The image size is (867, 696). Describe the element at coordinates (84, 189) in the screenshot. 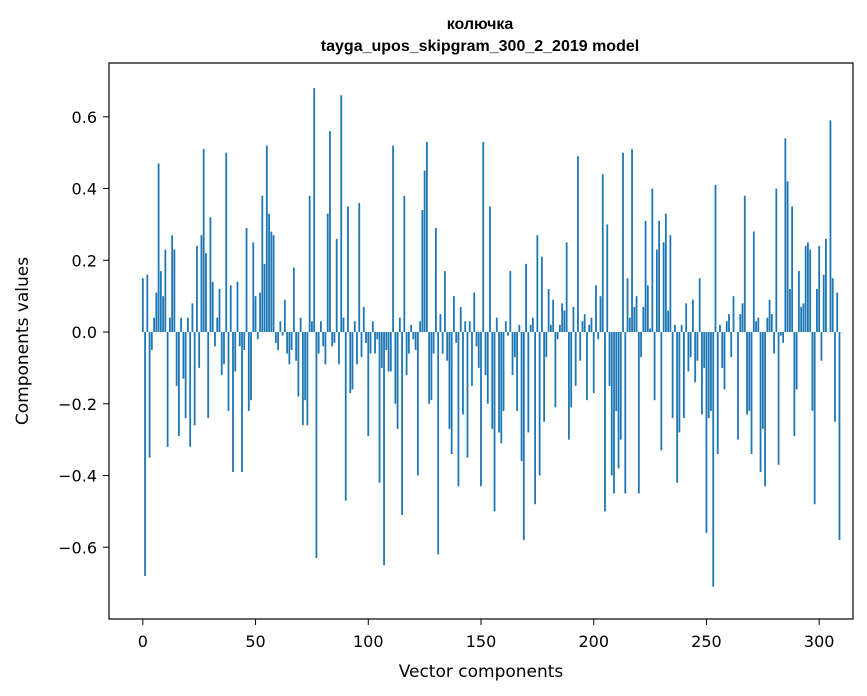

I see `y-tick-label: 0.4` at that location.